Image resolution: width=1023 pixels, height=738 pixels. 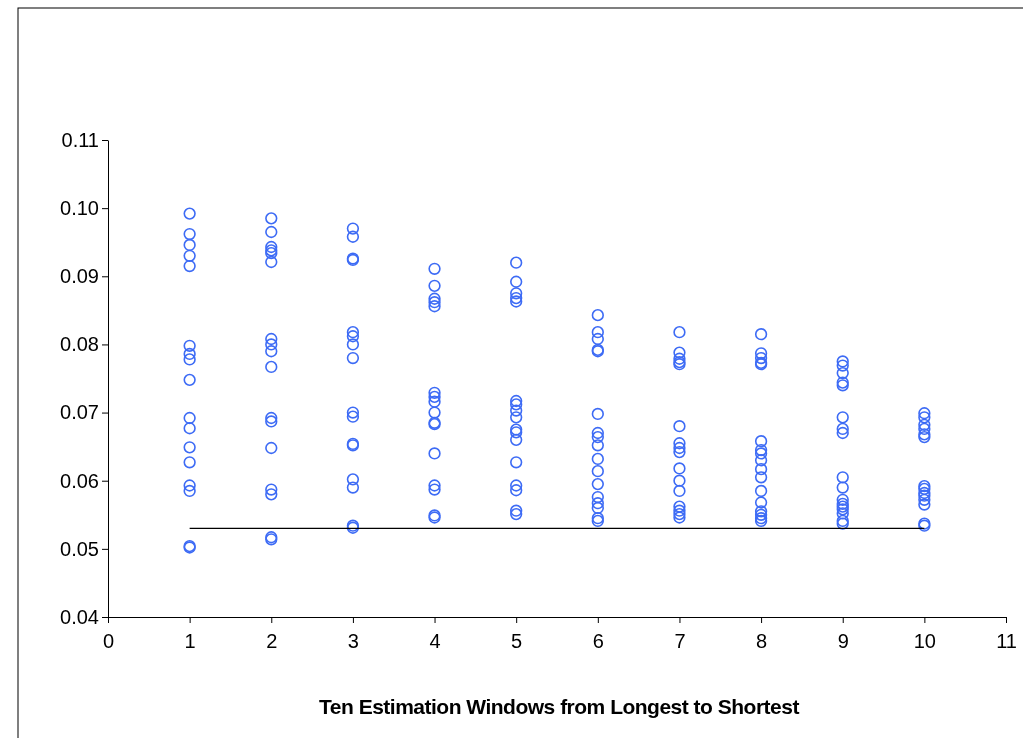 What do you see at coordinates (79, 412) in the screenshot?
I see `y-tick-label: 0.07` at bounding box center [79, 412].